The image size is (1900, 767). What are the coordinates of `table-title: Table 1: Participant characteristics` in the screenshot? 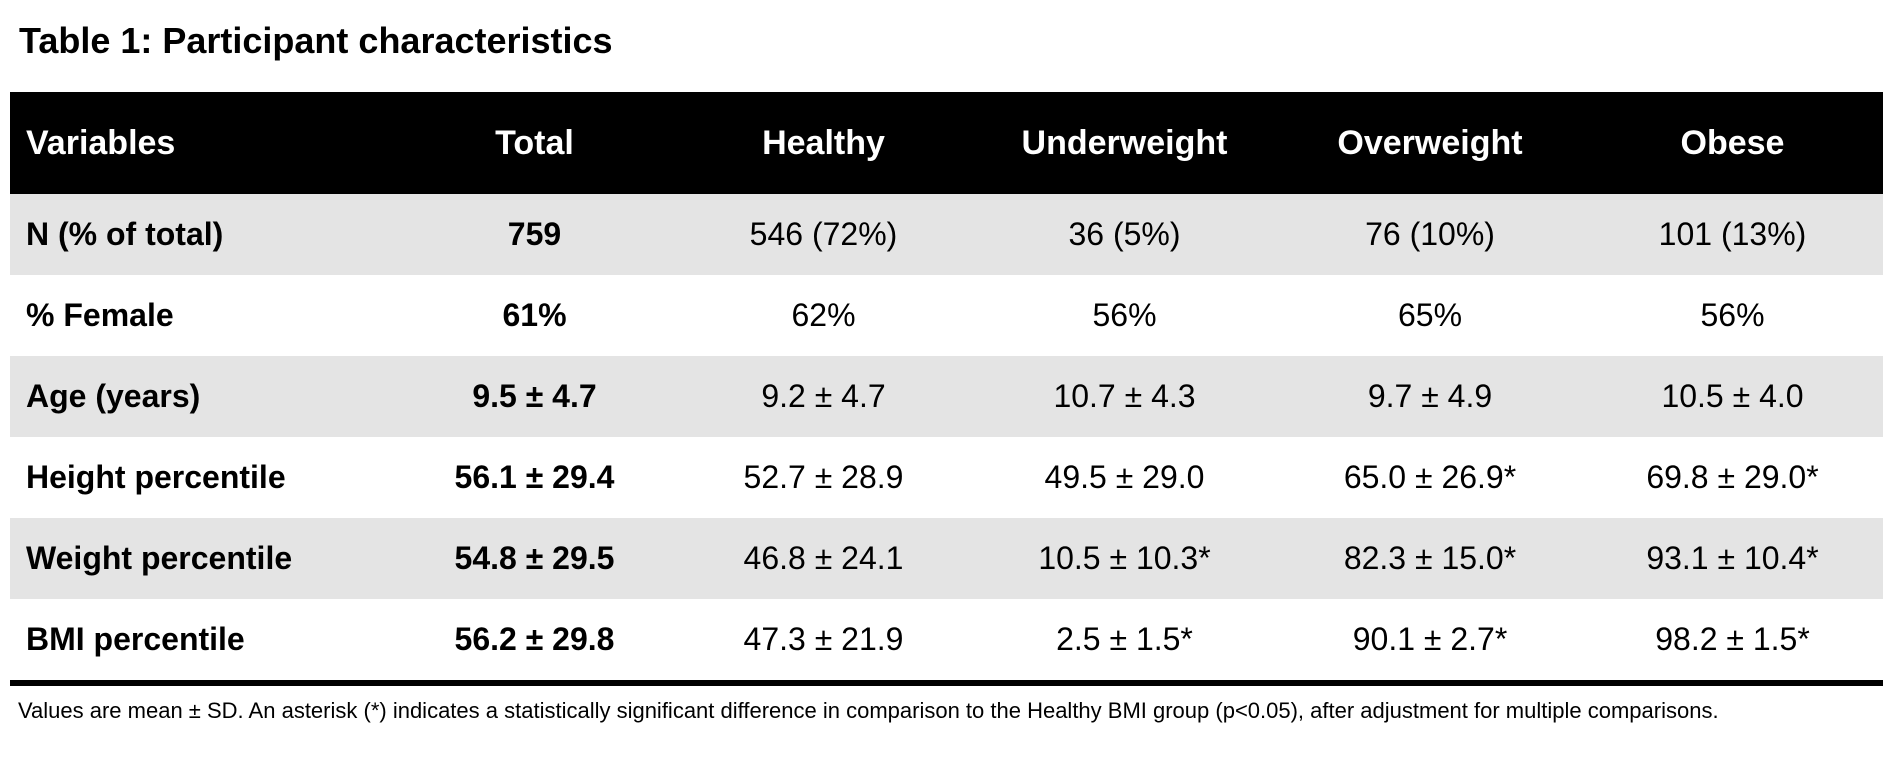 It's located at (316, 40).